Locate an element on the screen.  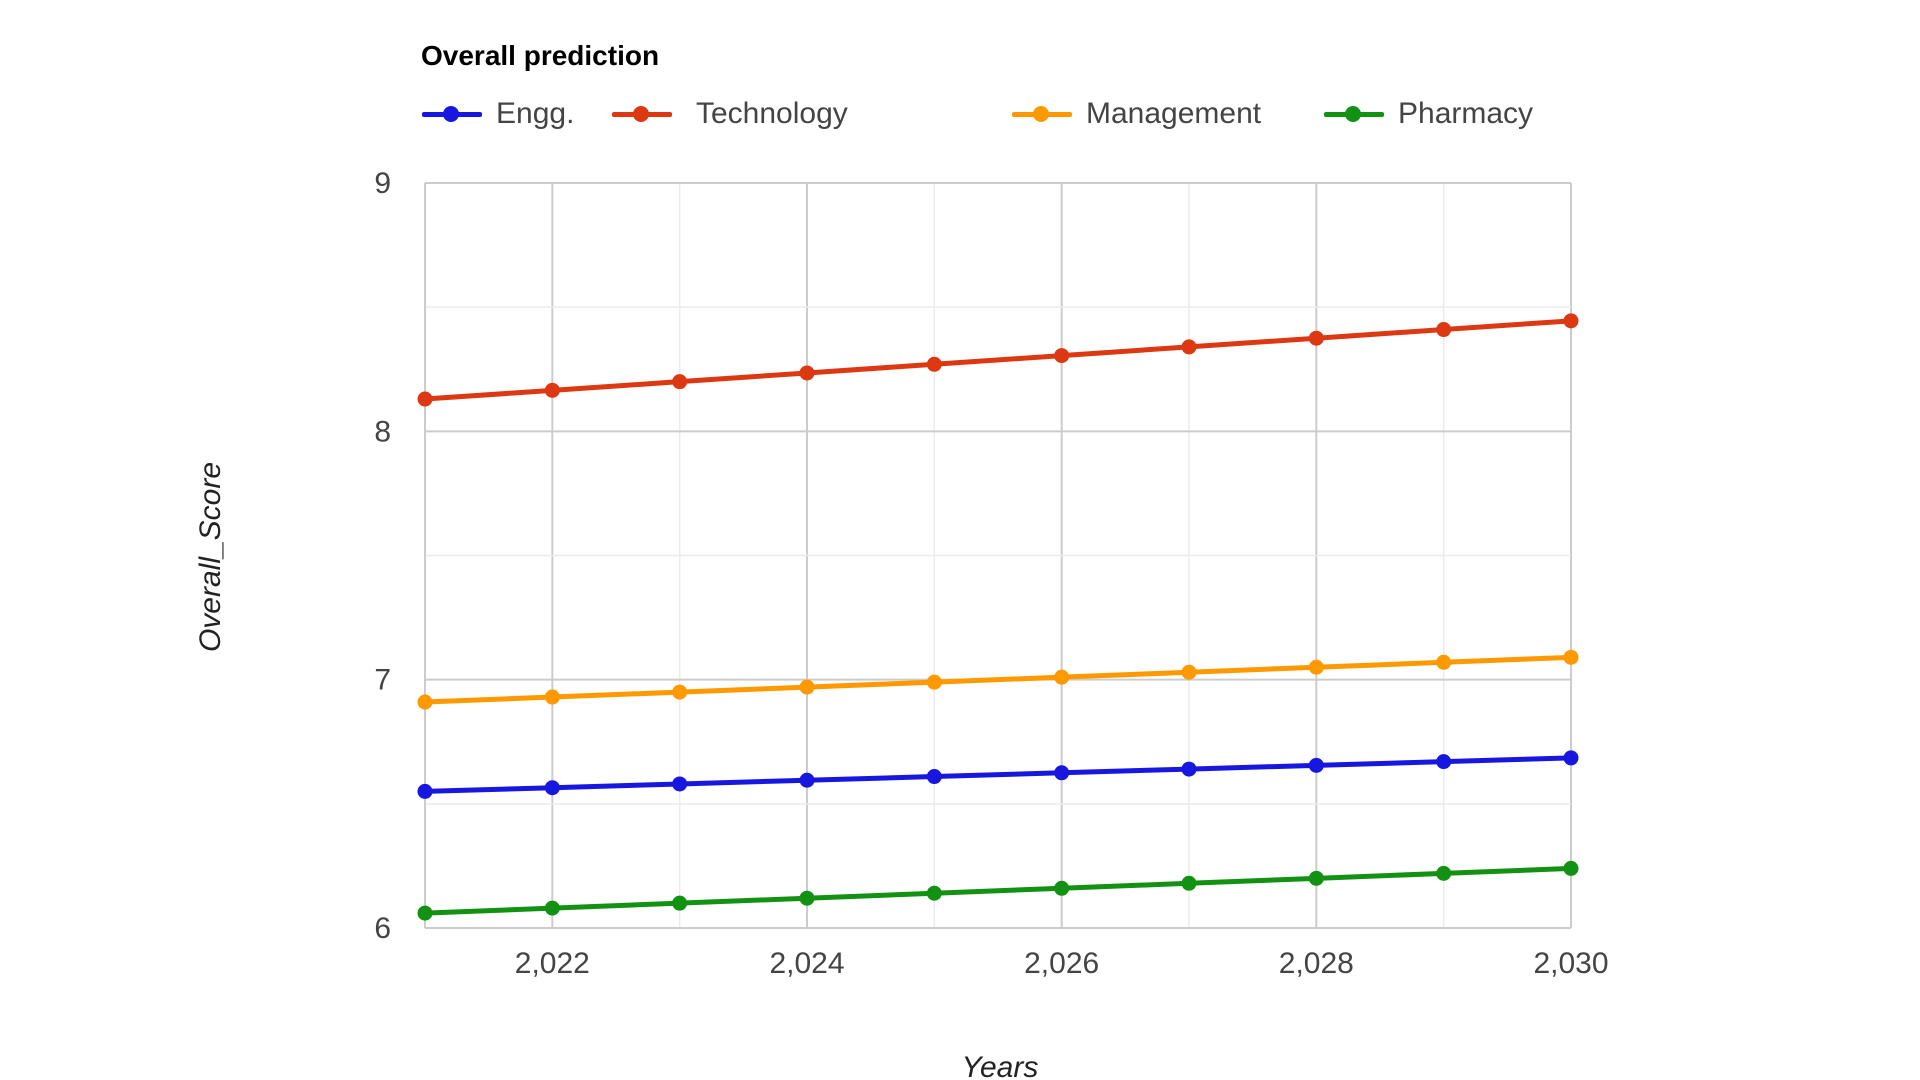
legend-item-pharmacy: Pharmacy is located at coordinates (1427, 114).